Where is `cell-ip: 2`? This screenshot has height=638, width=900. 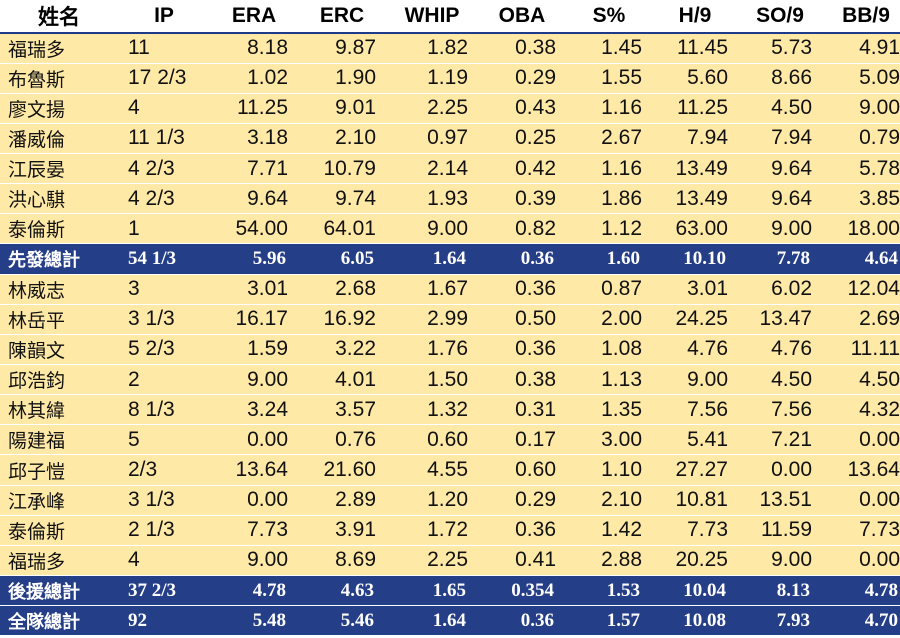 cell-ip: 2 is located at coordinates (164, 380).